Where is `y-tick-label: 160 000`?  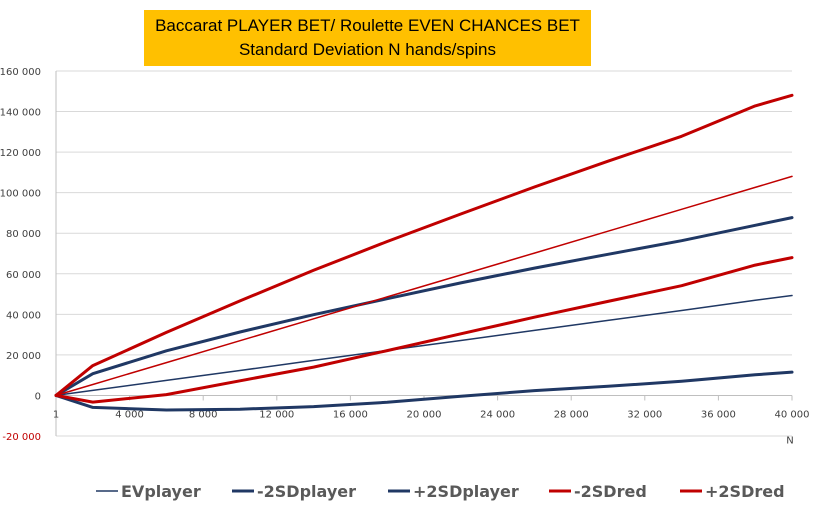
y-tick-label: 160 000 is located at coordinates (20, 72).